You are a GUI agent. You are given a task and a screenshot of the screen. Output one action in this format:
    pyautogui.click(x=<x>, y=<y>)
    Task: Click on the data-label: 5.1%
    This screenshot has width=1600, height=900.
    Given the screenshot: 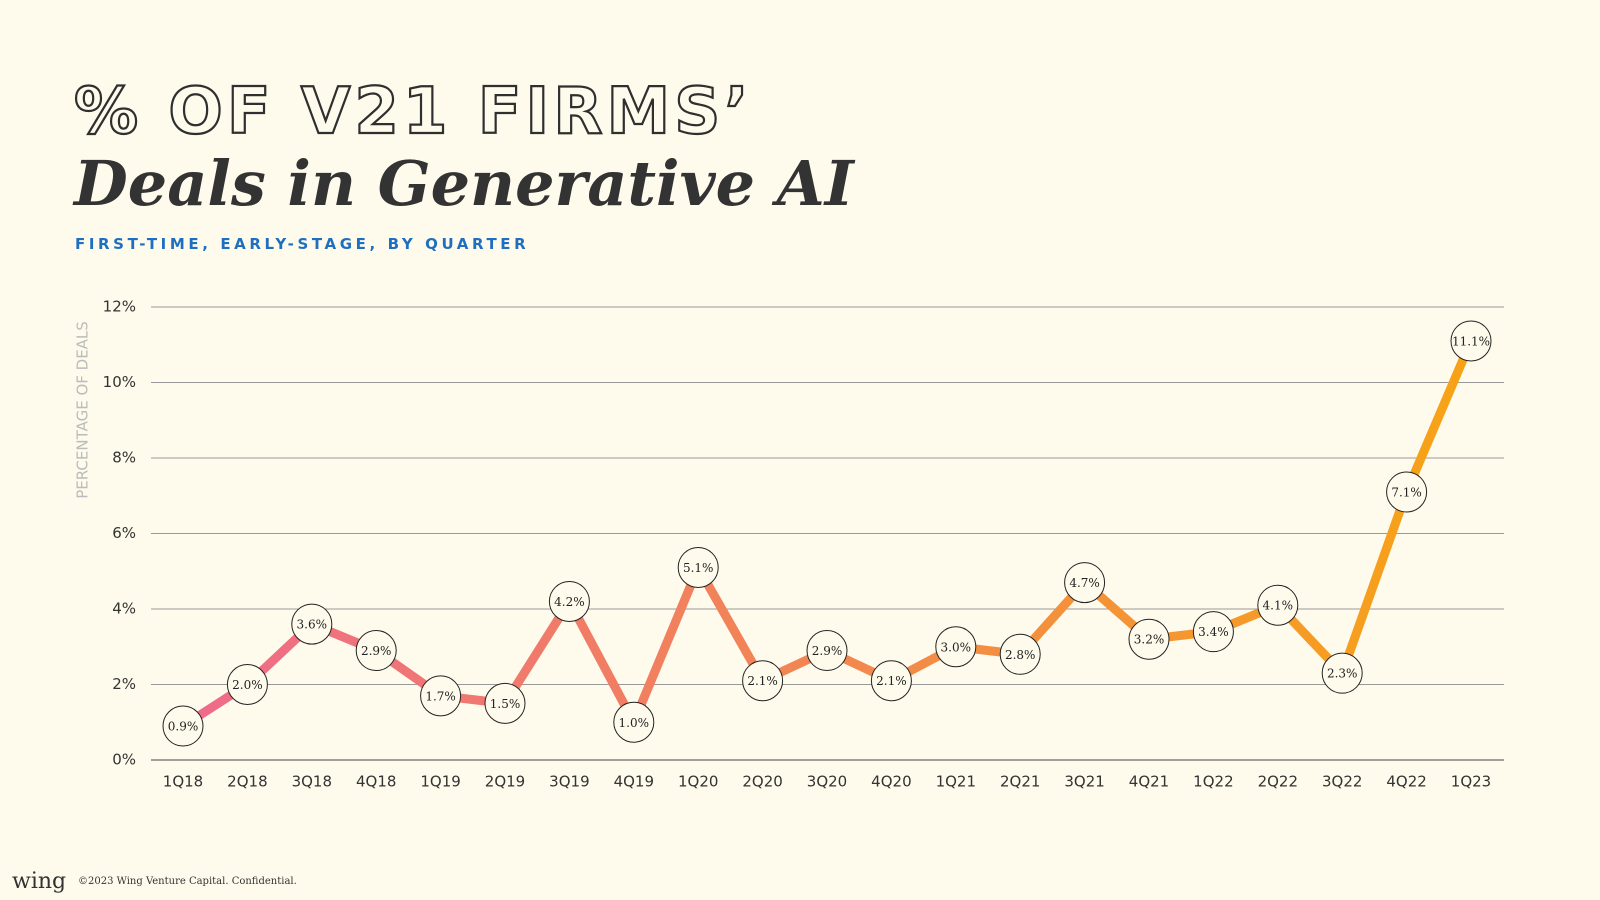 What is the action you would take?
    pyautogui.click(x=698, y=568)
    